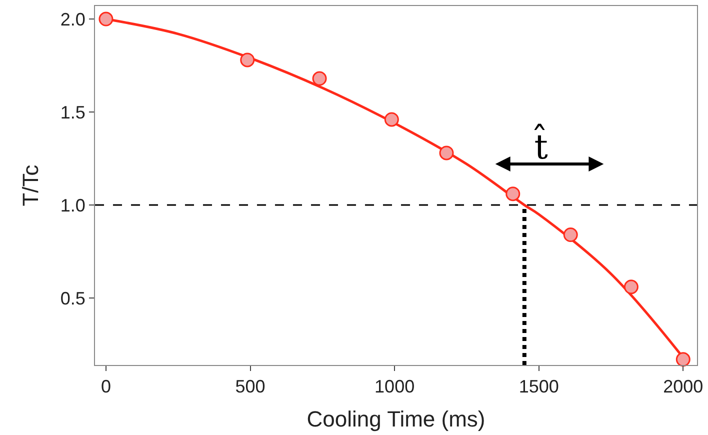 This screenshot has width=708, height=435. I want to click on x-tick-label: 1000, so click(394, 386).